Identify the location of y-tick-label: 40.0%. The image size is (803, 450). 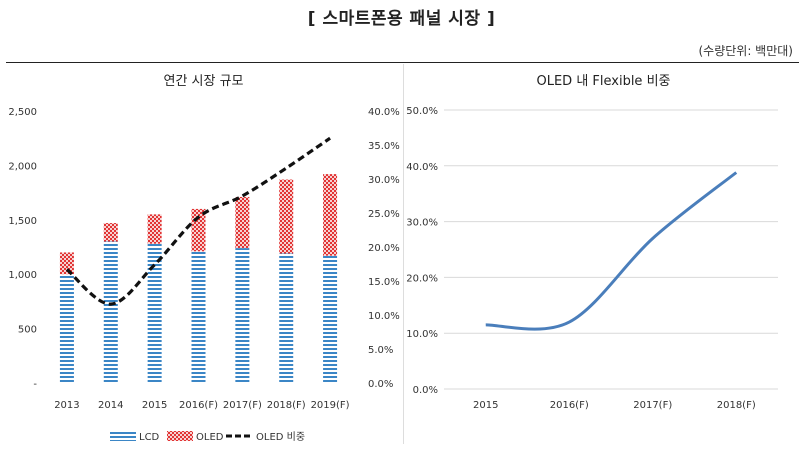
(422, 167).